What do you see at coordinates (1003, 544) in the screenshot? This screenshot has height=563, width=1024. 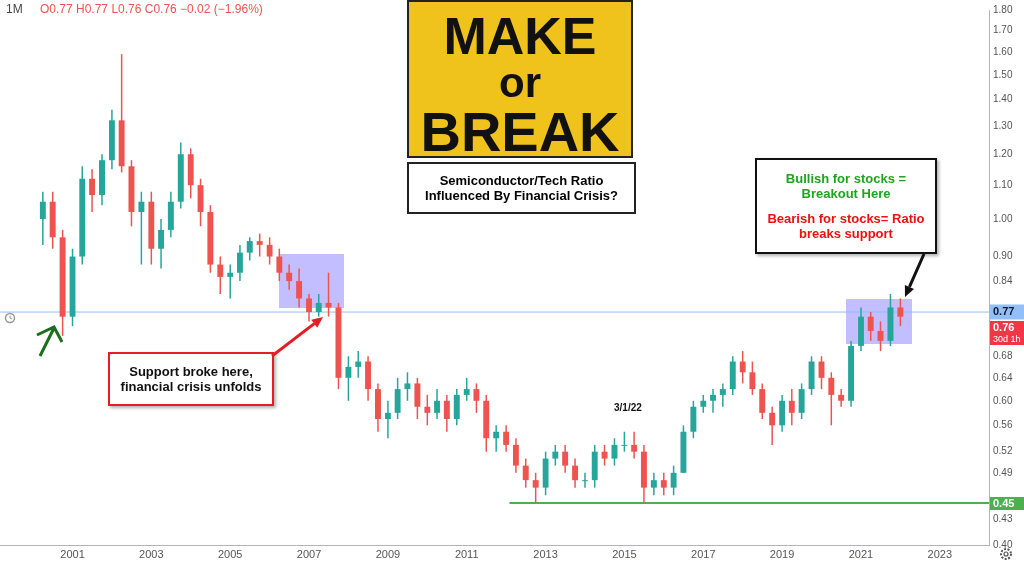 I see `y-tick-label: 0.40` at bounding box center [1003, 544].